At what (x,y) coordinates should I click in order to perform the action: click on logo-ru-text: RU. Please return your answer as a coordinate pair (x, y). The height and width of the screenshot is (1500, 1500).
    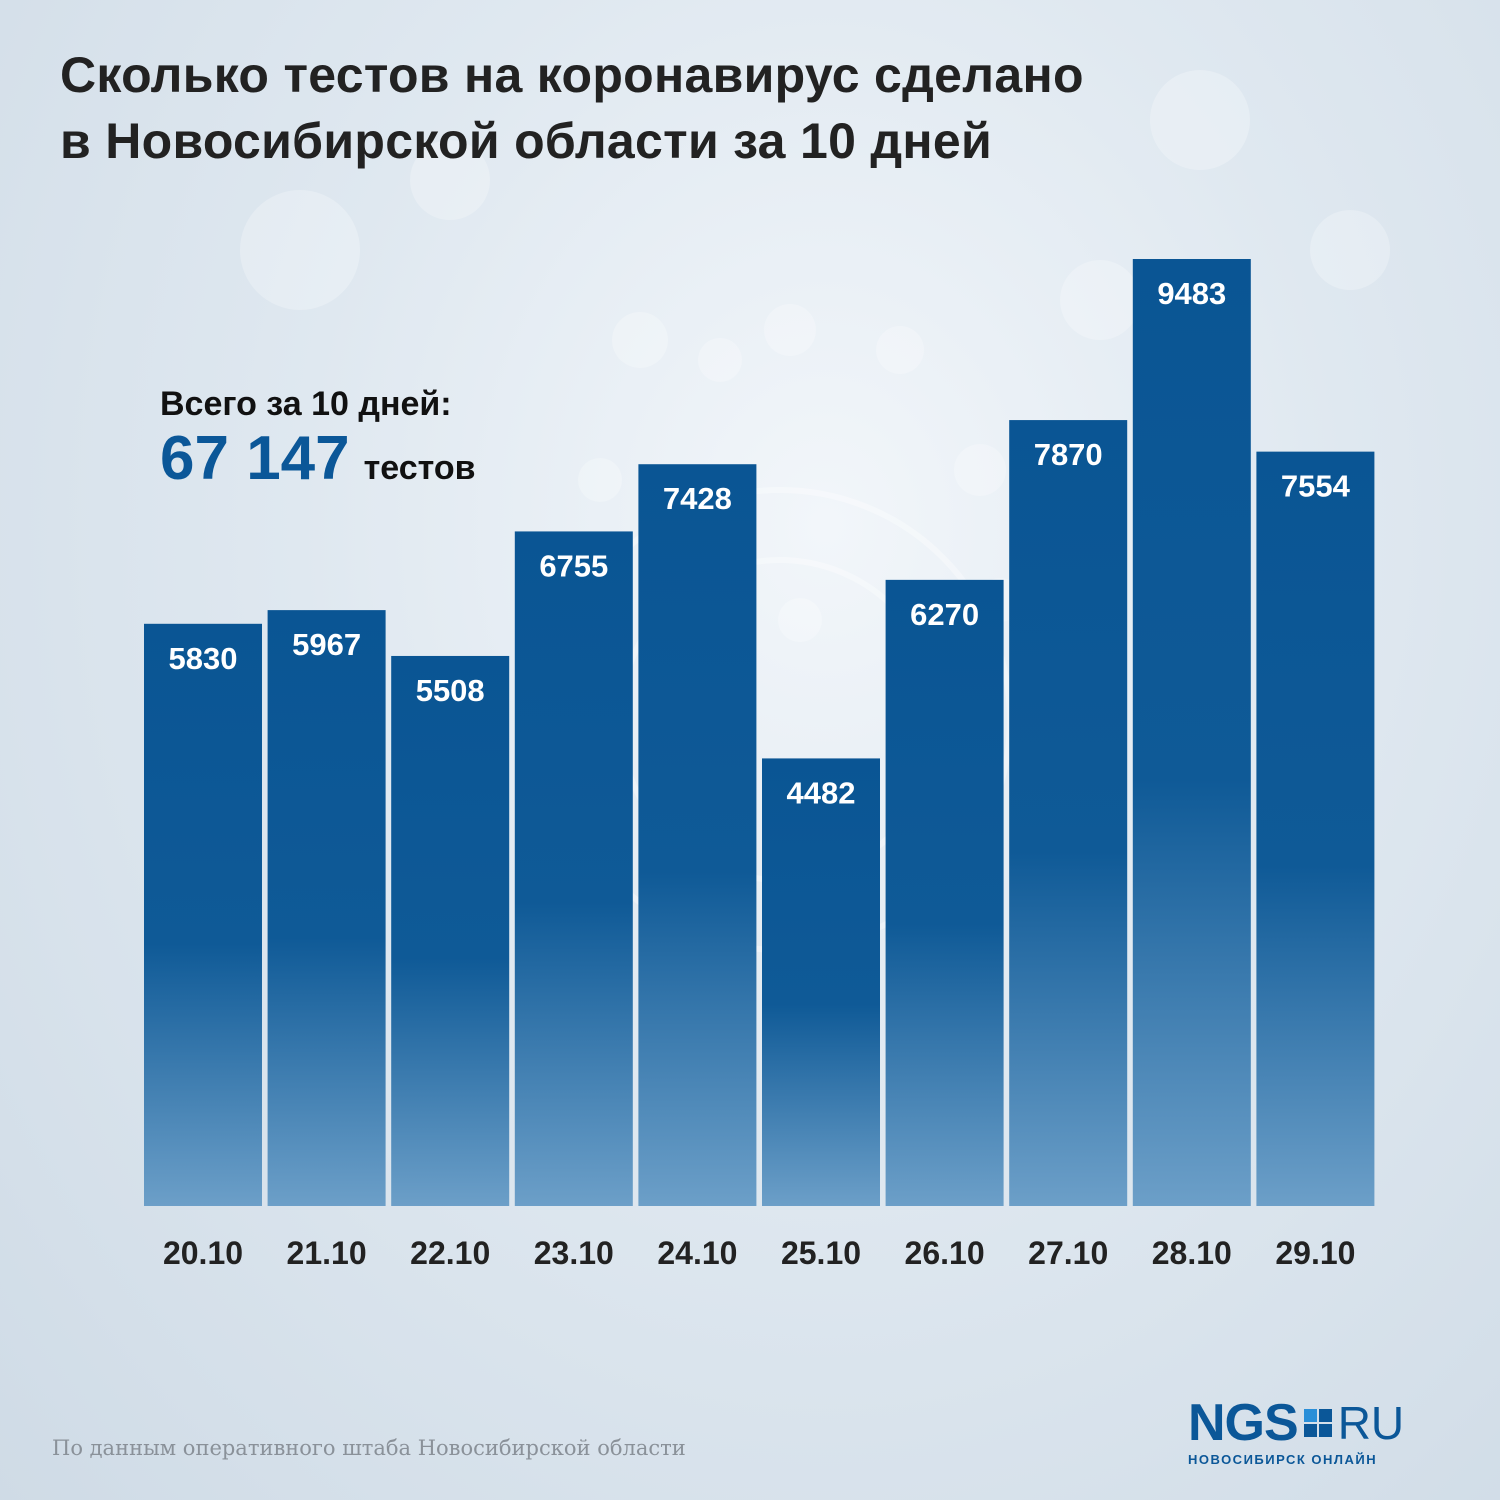
    Looking at the image, I should click on (1371, 1423).